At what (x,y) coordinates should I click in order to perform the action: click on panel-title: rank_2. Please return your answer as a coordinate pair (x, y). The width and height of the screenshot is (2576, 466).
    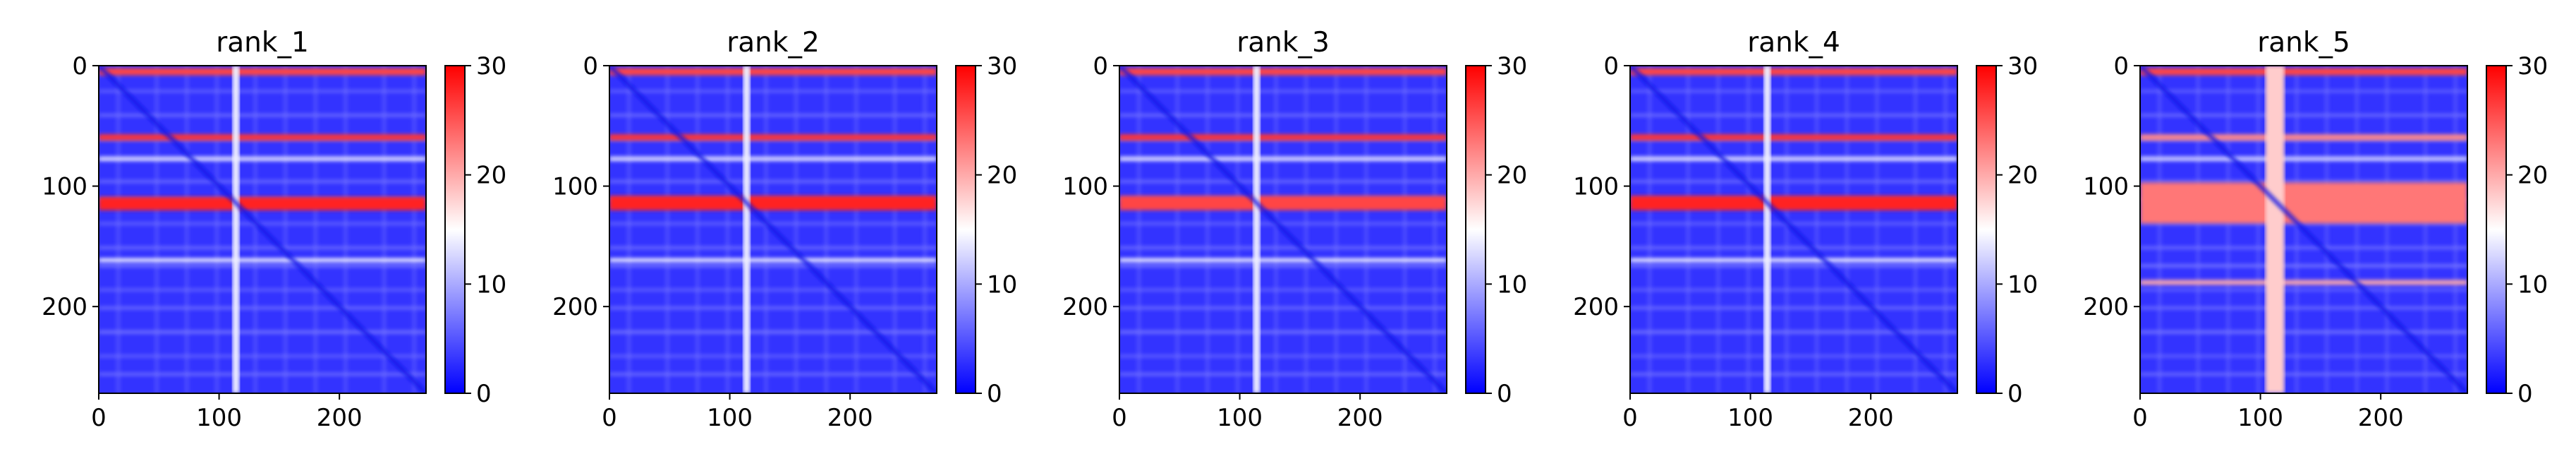
    Looking at the image, I should click on (773, 43).